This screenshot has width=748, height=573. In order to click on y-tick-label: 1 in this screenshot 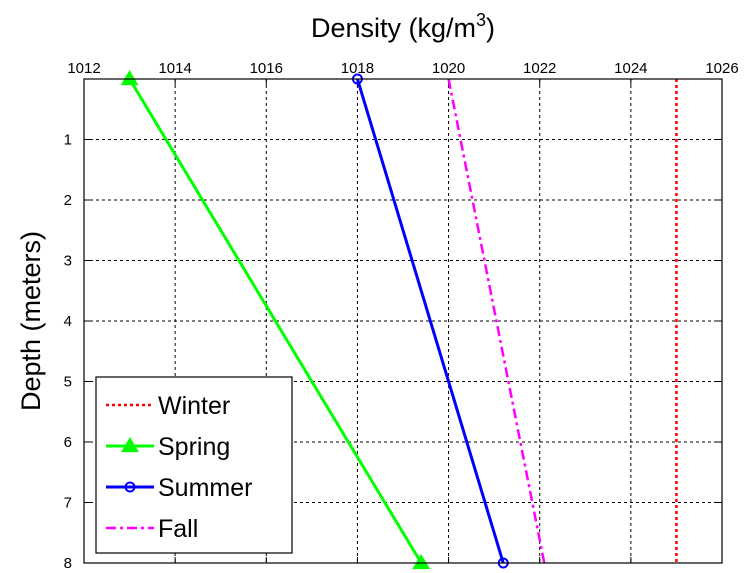, I will do `click(68, 140)`.